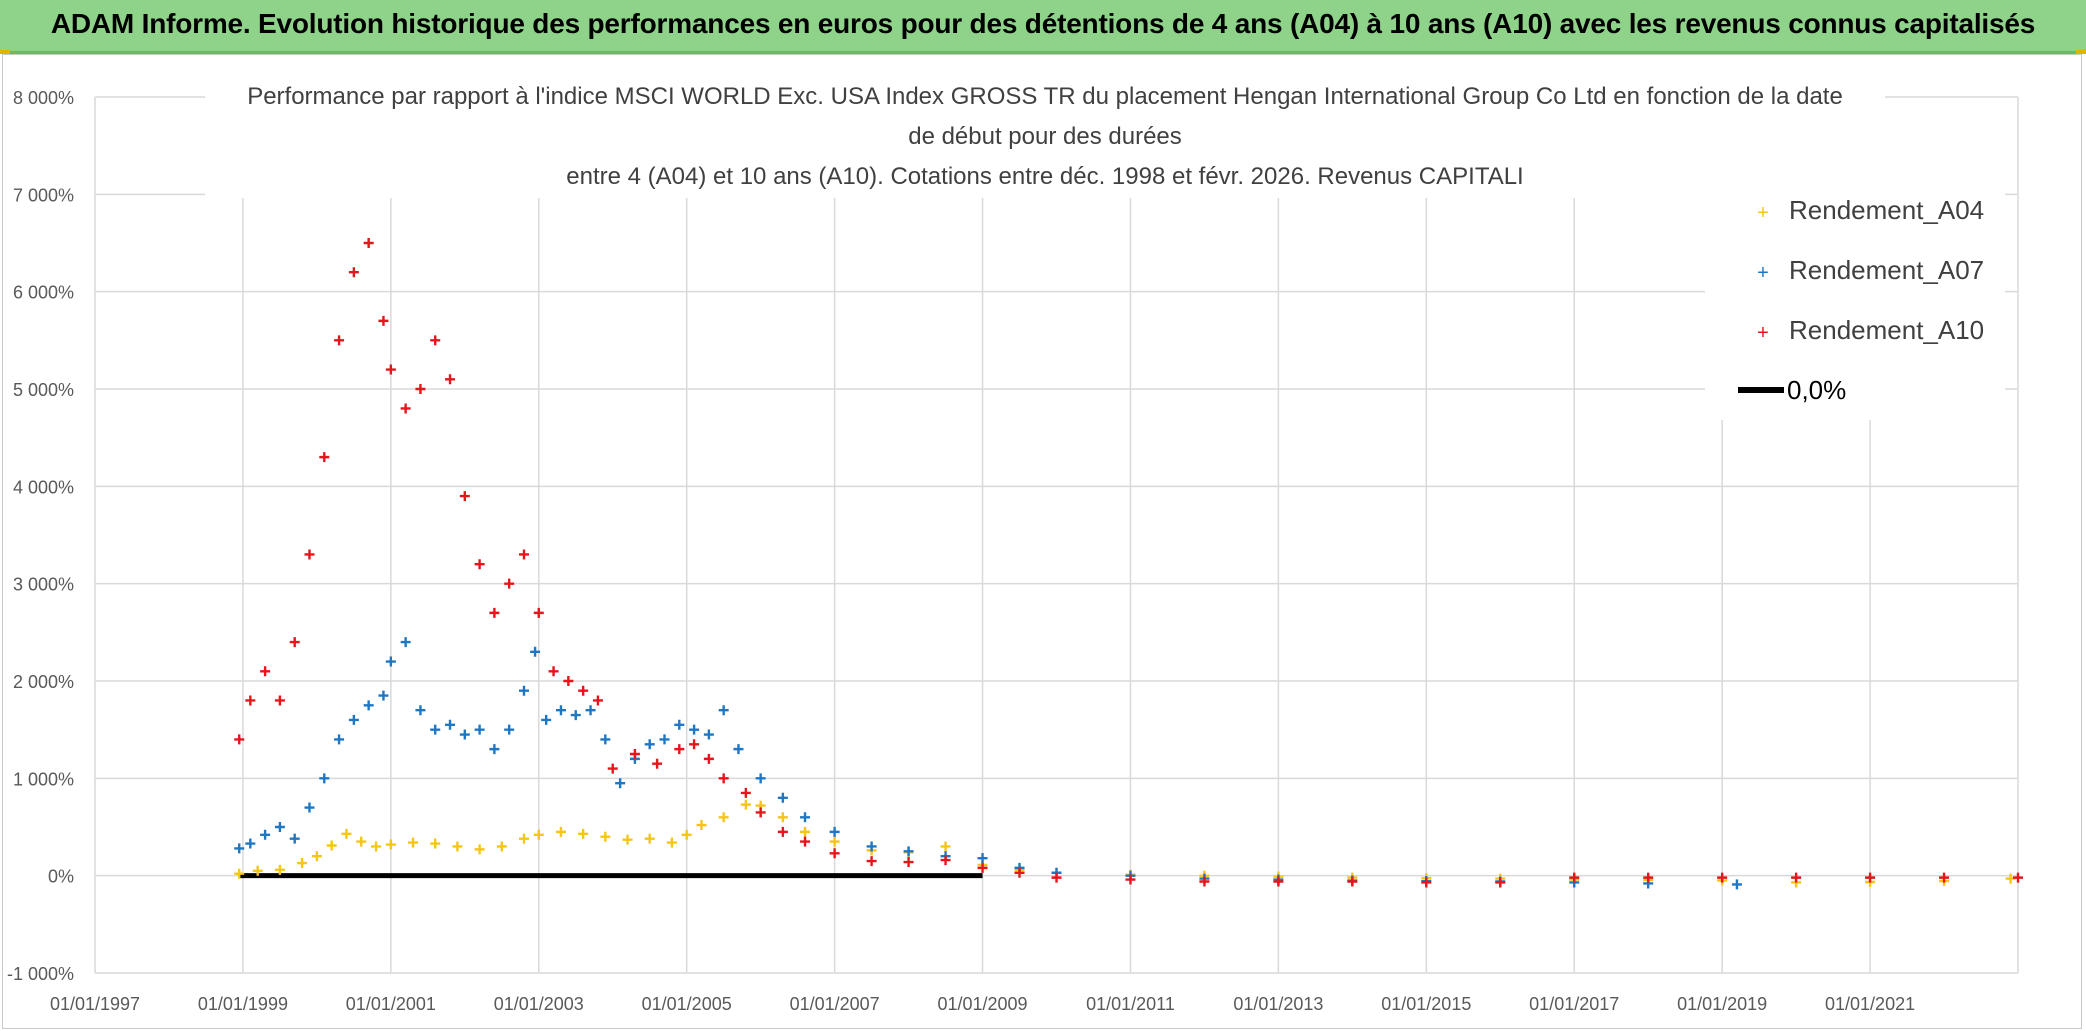 The image size is (2086, 1031). I want to click on legend-item-a07: + Rendement_A07, so click(1870, 270).